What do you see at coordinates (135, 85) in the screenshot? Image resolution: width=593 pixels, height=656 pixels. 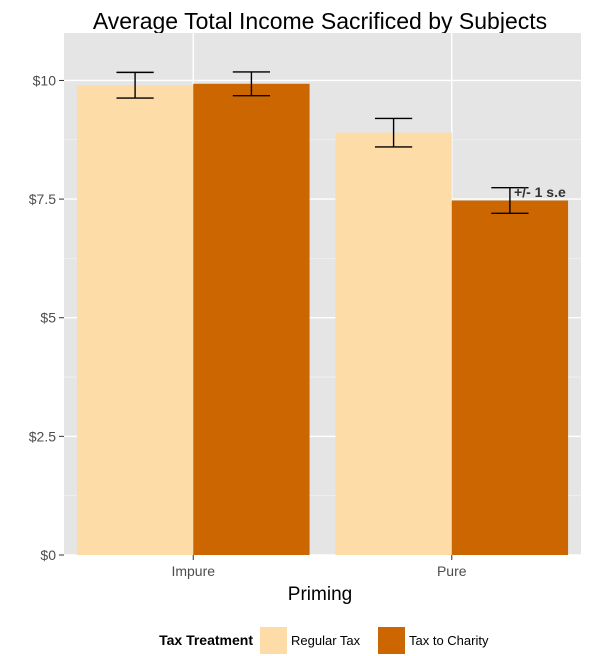 I see `error-bar-impure-regular-tax` at bounding box center [135, 85].